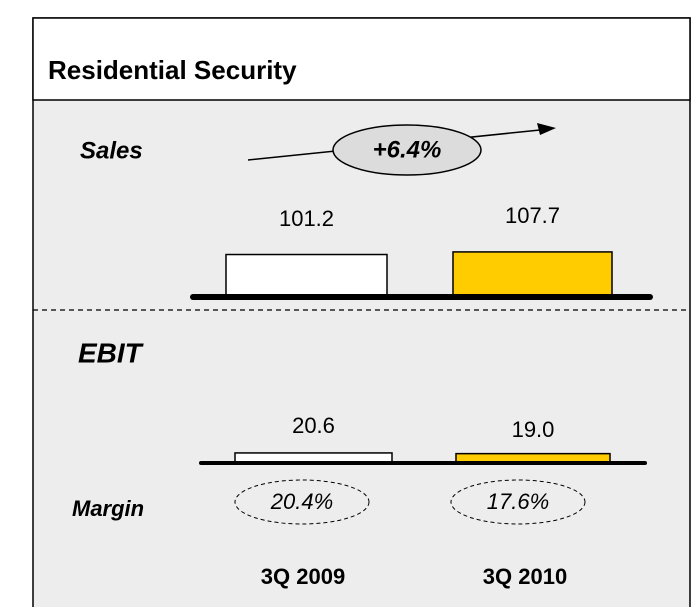  I want to click on header, so click(361, 59).